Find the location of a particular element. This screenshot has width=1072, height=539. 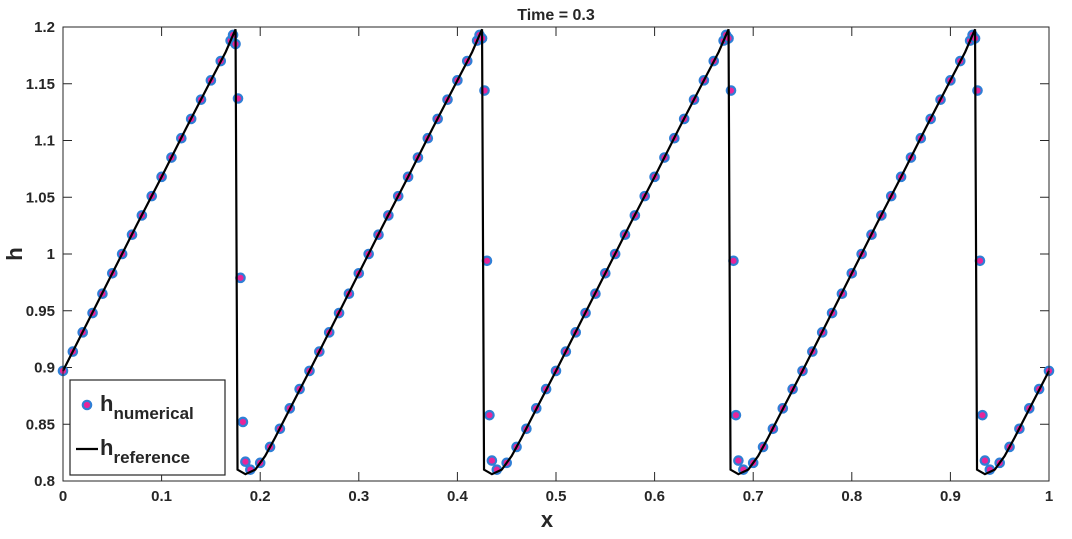

y-tick-label: 1.05 is located at coordinates (40, 197).